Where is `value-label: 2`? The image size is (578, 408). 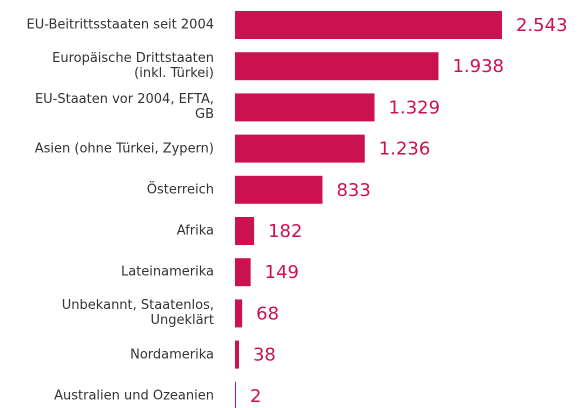 value-label: 2 is located at coordinates (255, 396).